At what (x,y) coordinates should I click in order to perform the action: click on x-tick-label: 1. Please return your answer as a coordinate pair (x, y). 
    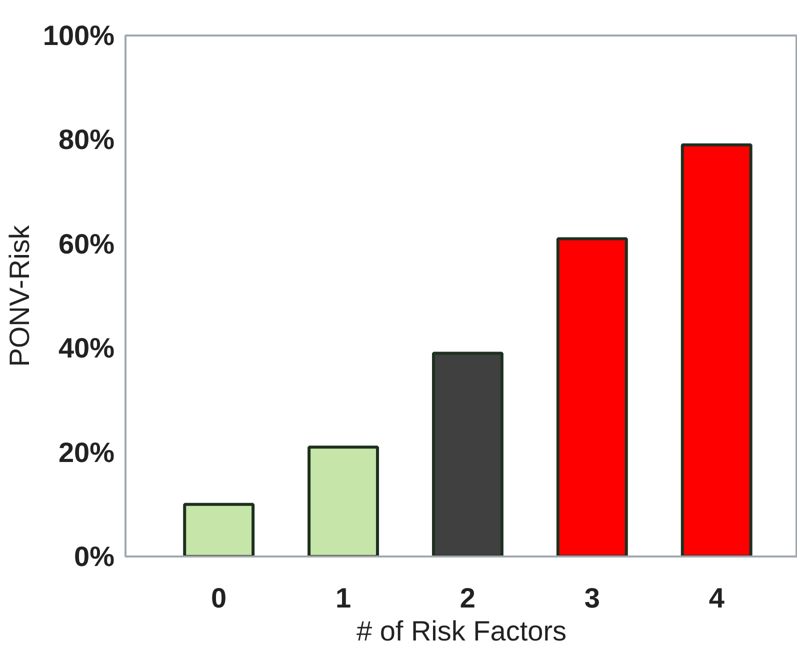
    Looking at the image, I should click on (343, 598).